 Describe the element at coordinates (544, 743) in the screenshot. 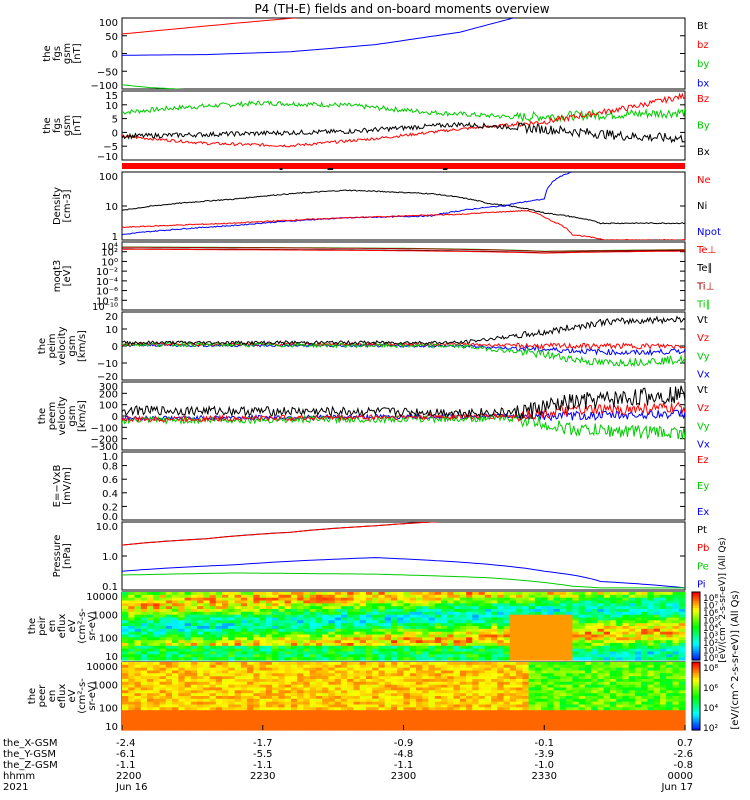

I see `x-tick-label: -0.1` at that location.